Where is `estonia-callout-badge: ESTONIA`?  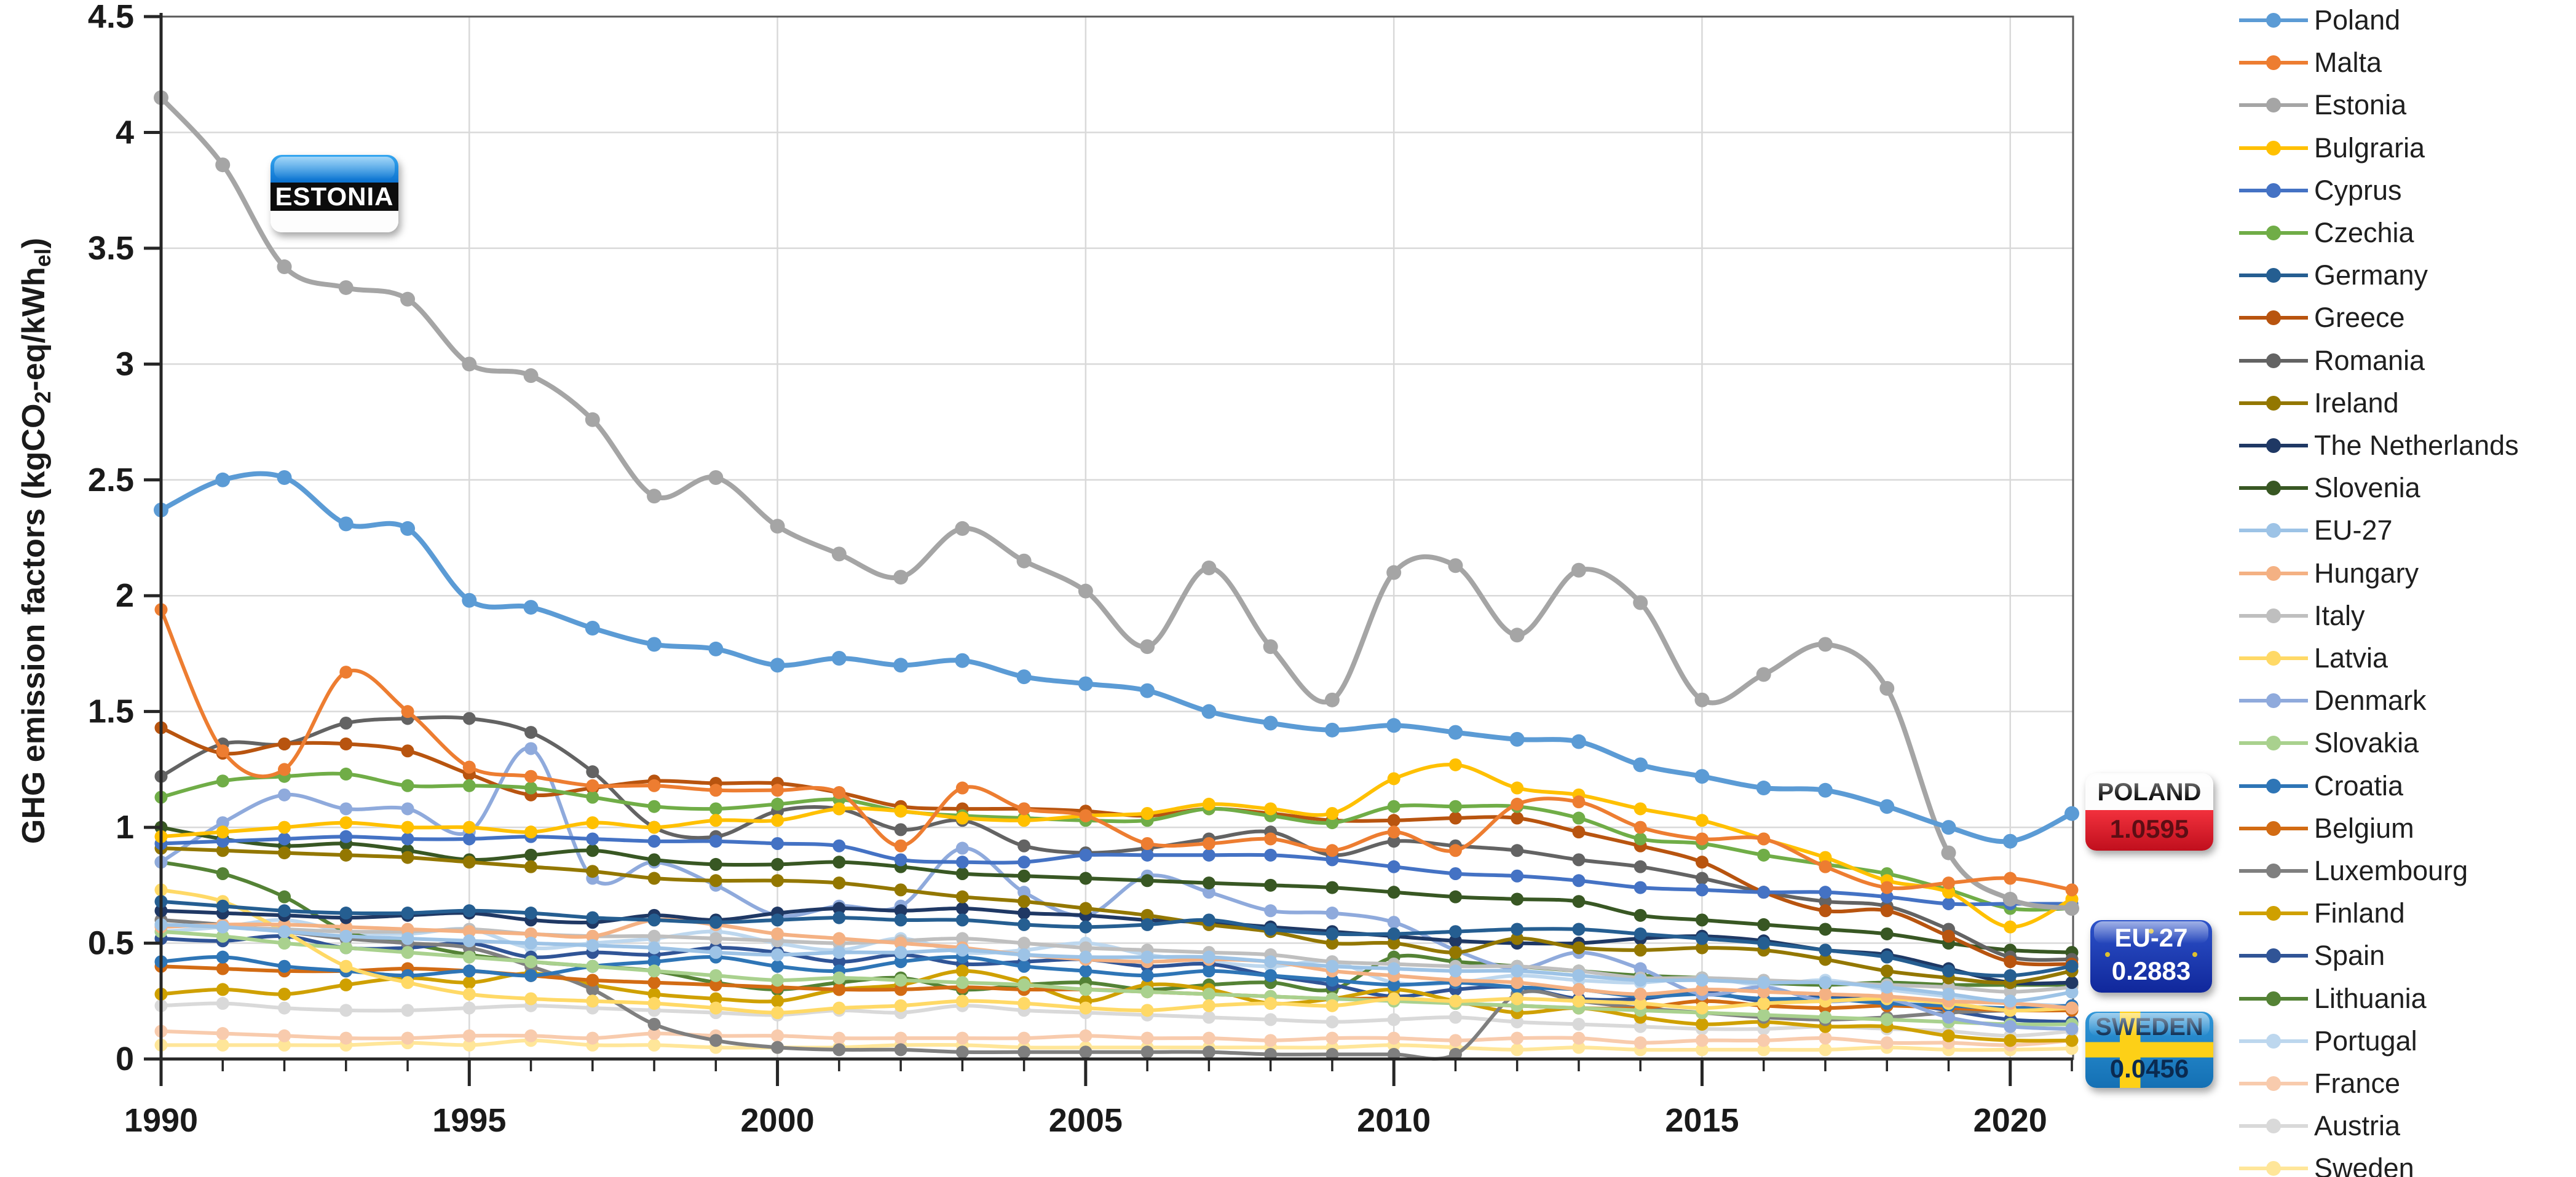
estonia-callout-badge: ESTONIA is located at coordinates (335, 193).